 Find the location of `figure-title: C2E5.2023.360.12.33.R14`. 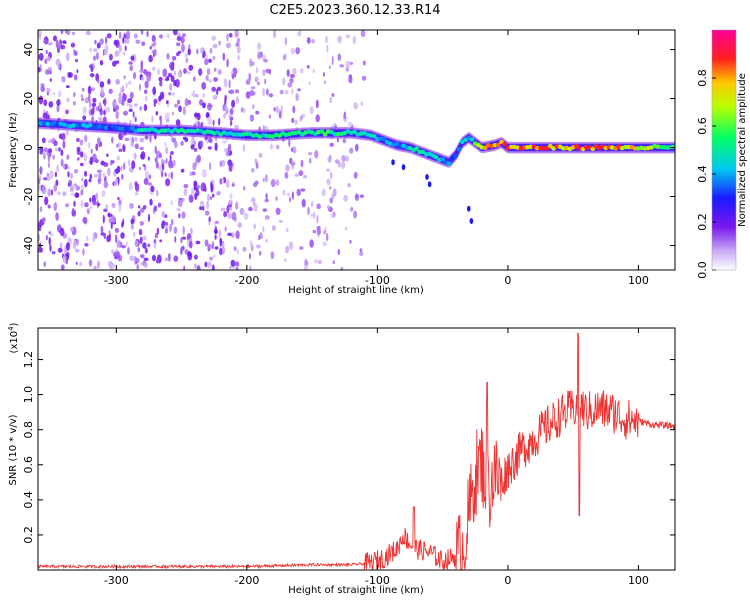

figure-title: C2E5.2023.360.12.33.R14 is located at coordinates (354, 10).